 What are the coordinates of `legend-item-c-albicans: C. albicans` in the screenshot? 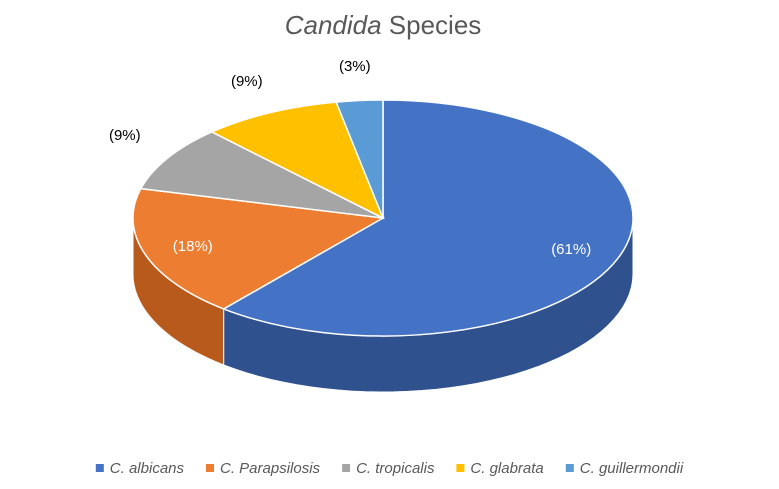 It's located at (140, 468).